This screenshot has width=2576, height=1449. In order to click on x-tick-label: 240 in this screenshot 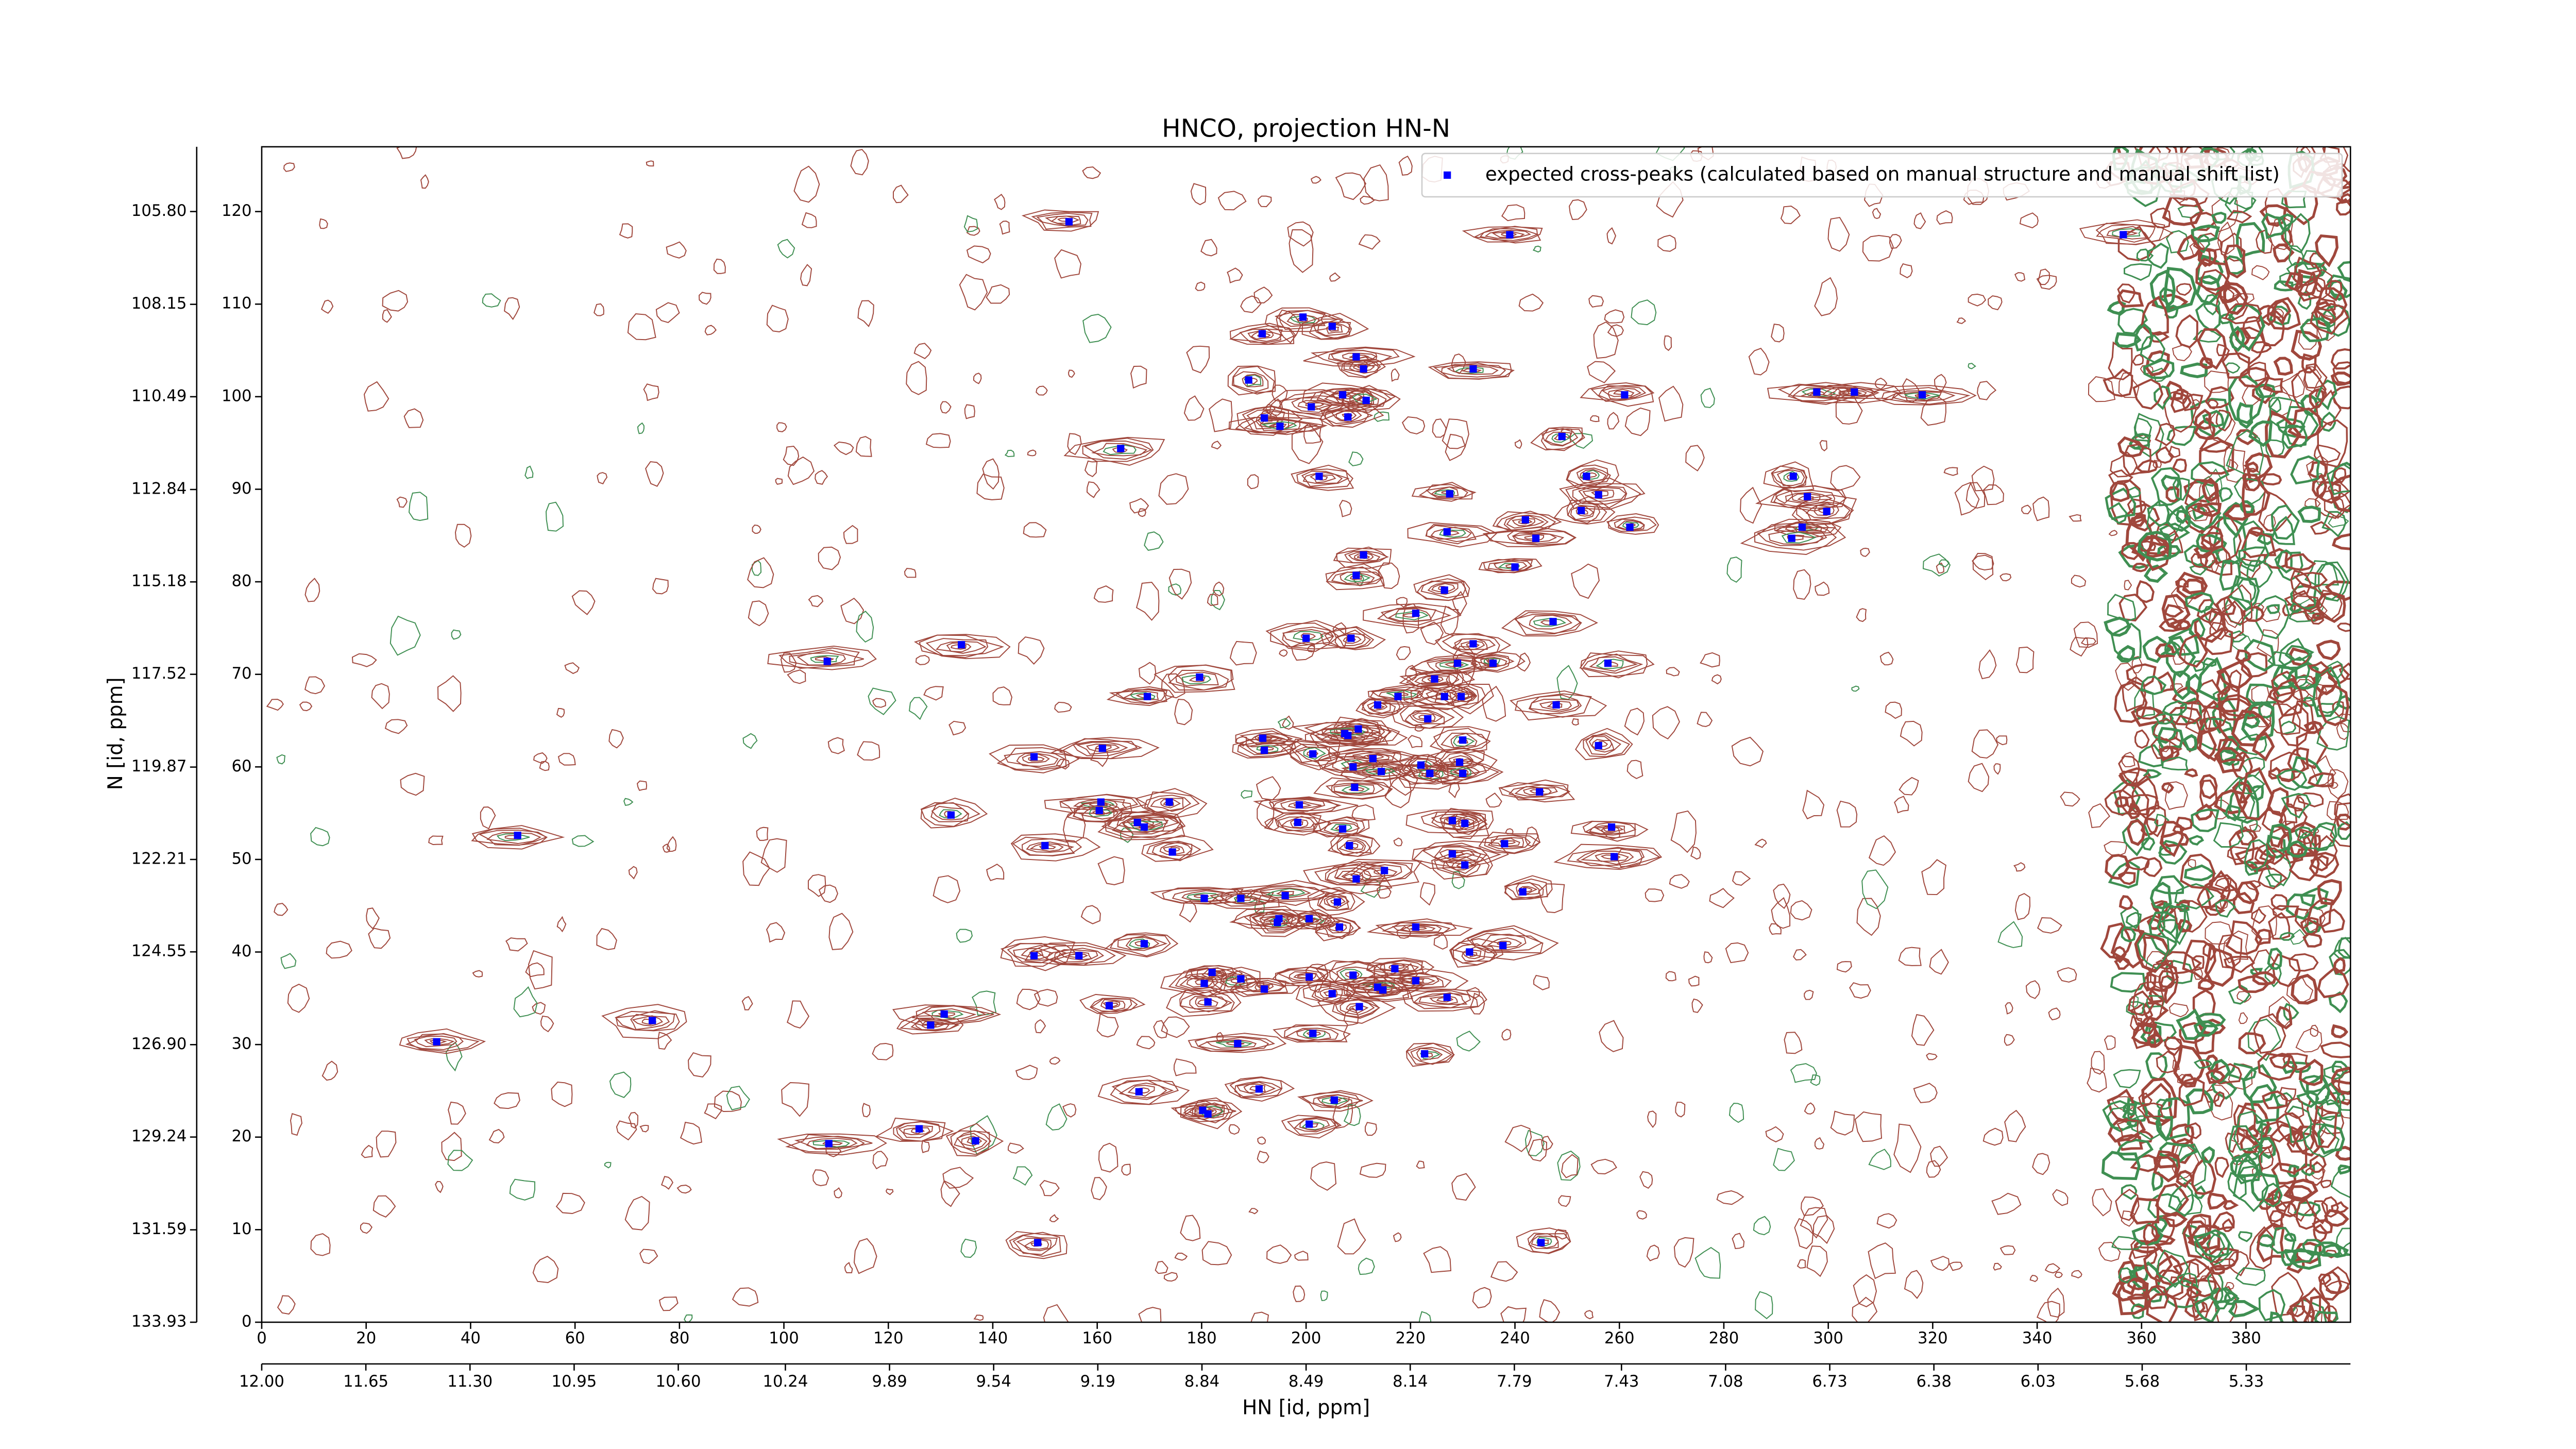, I will do `click(1515, 1338)`.